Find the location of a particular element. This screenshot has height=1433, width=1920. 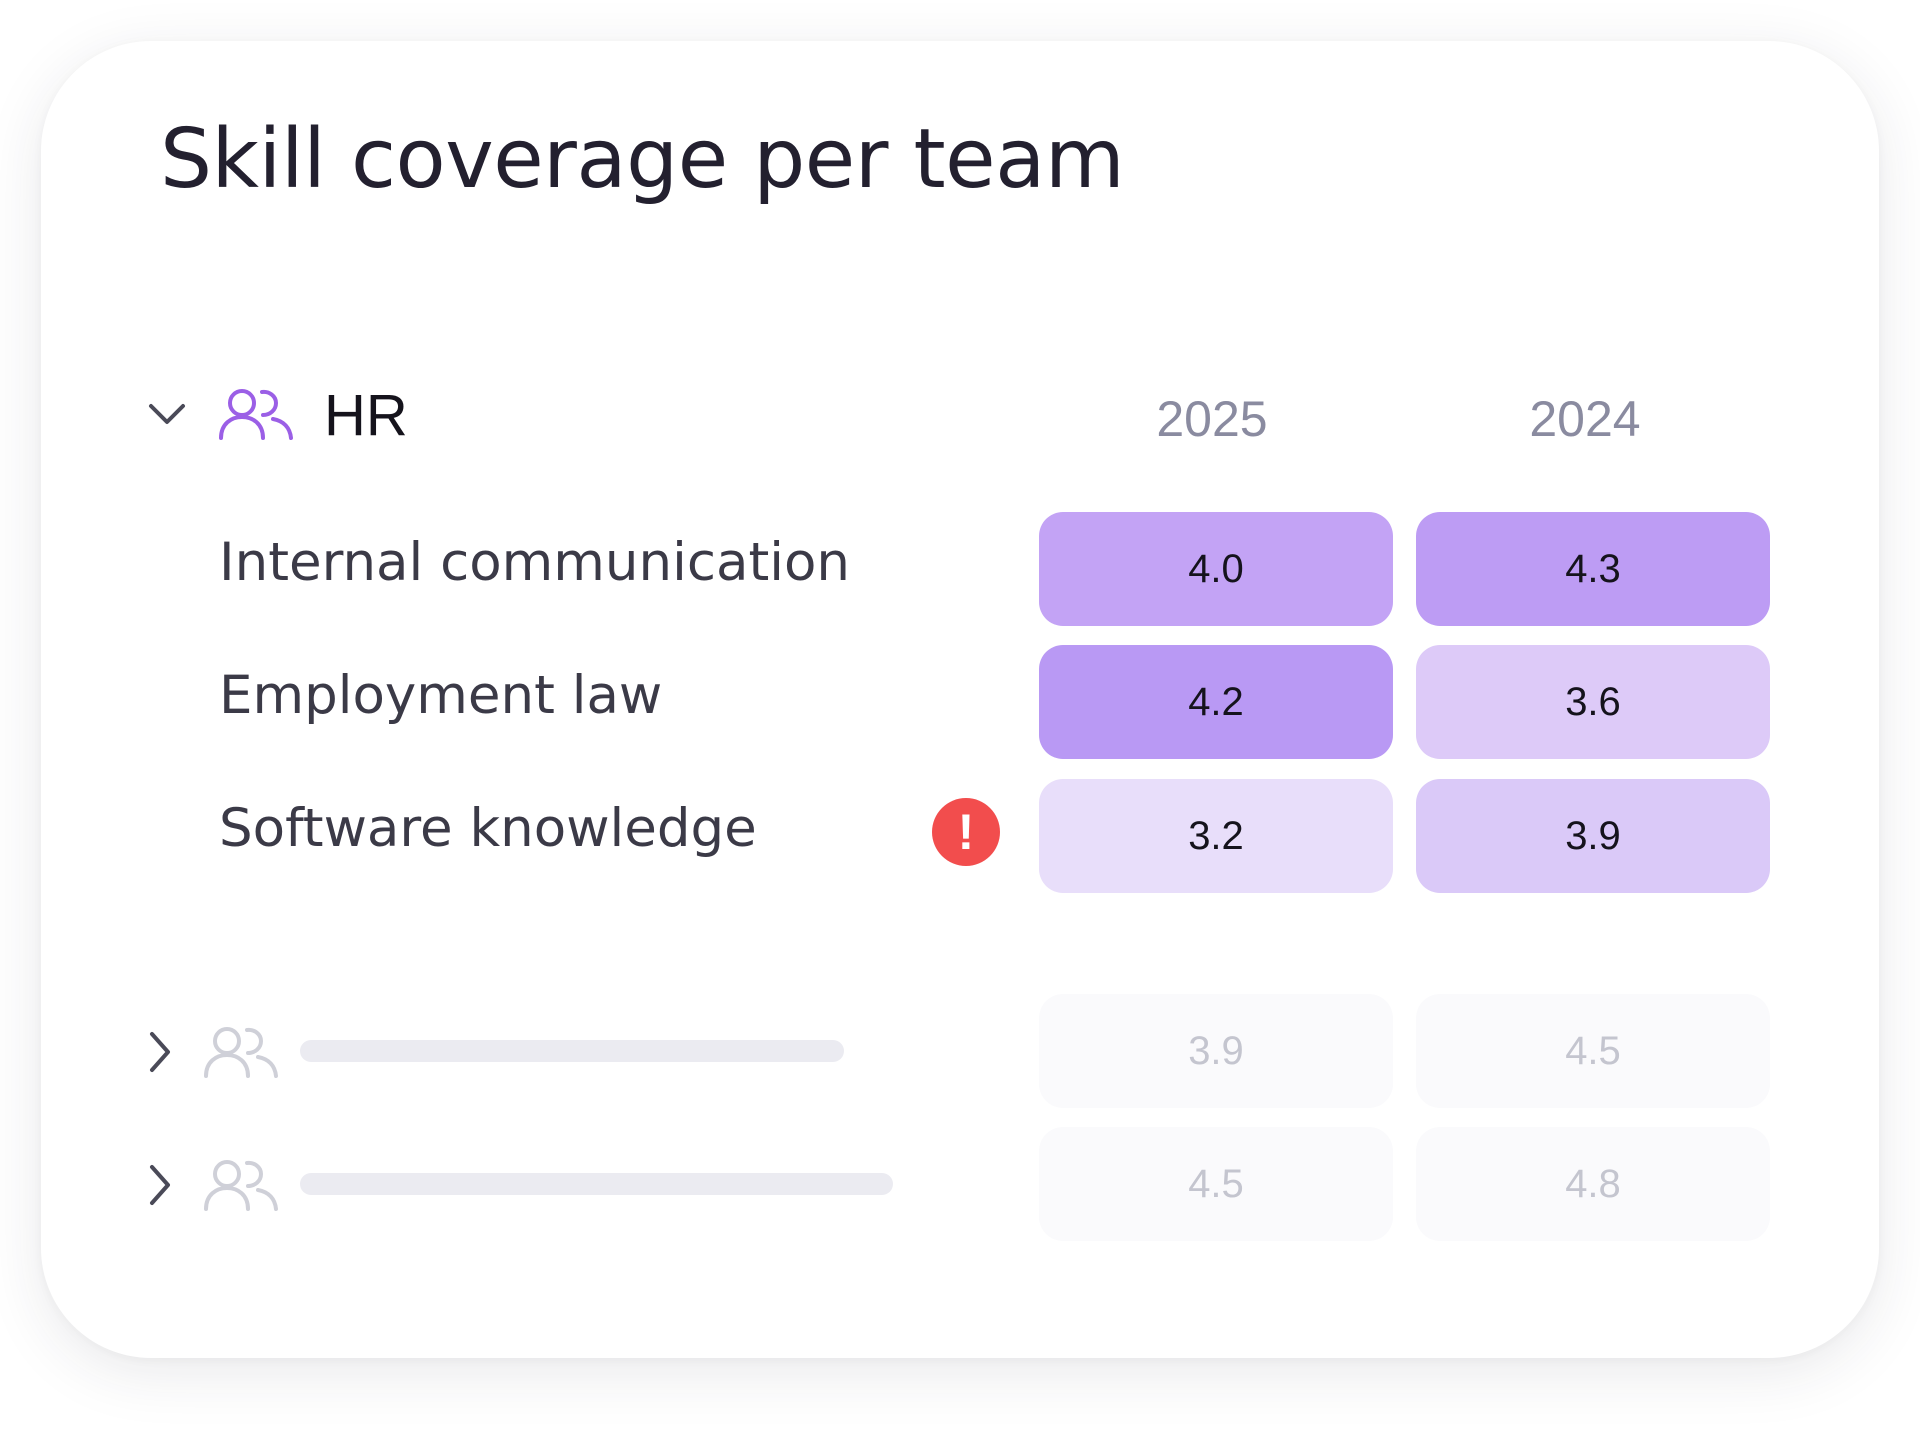

page-title: Skill coverage per team is located at coordinates (642, 159).